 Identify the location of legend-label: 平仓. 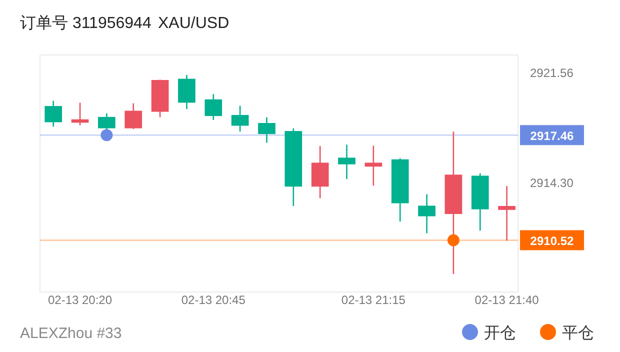
(578, 333).